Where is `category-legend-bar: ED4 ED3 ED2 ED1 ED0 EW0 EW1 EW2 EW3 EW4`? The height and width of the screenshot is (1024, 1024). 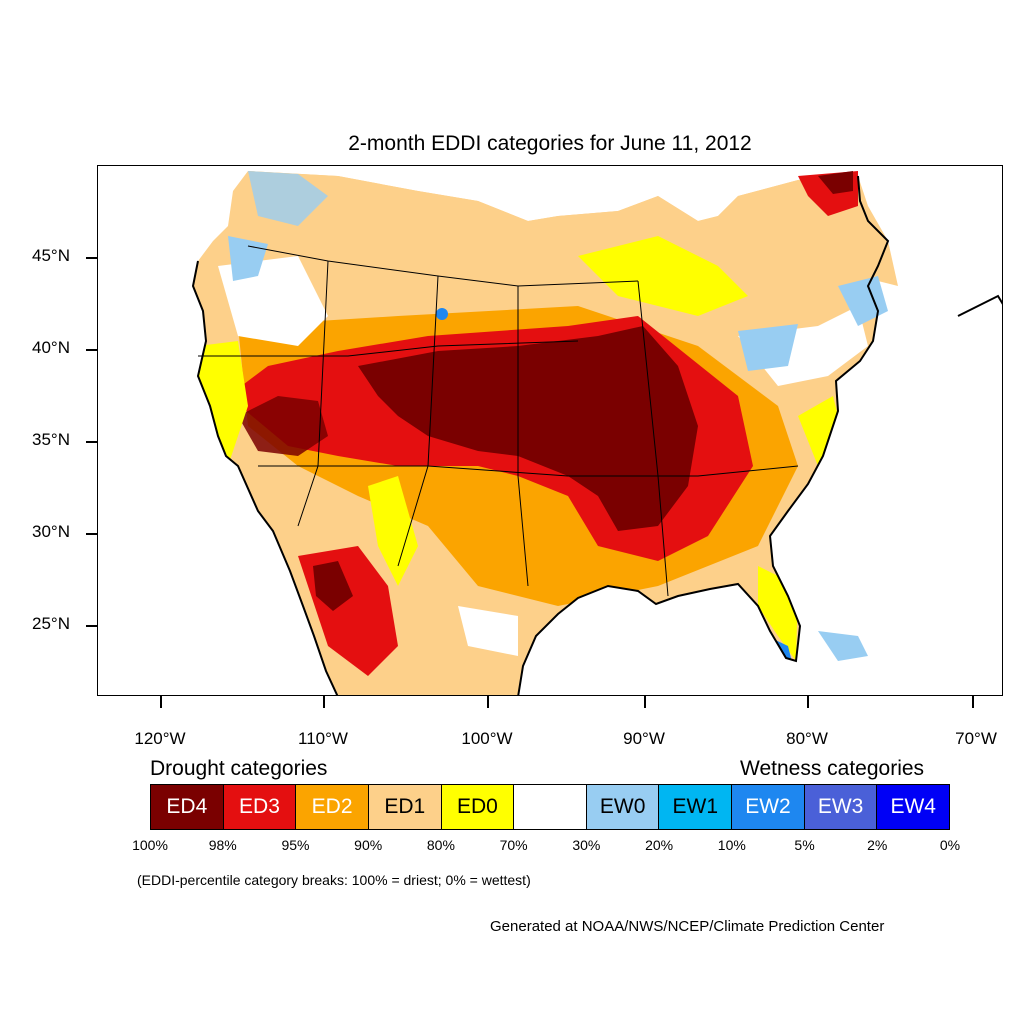 category-legend-bar: ED4 ED3 ED2 ED1 ED0 EW0 EW1 EW2 EW3 EW4 is located at coordinates (550, 807).